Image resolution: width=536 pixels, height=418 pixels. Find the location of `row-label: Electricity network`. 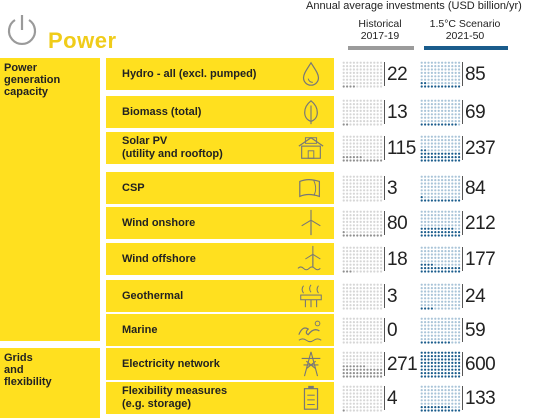

row-label: Electricity network is located at coordinates (171, 364).